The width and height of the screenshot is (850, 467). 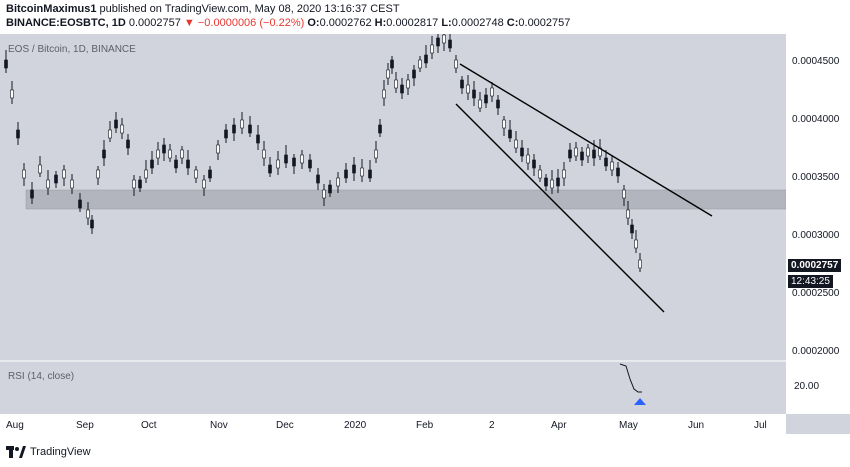 I want to click on y-tick-label: 0.0004500, so click(x=816, y=61).